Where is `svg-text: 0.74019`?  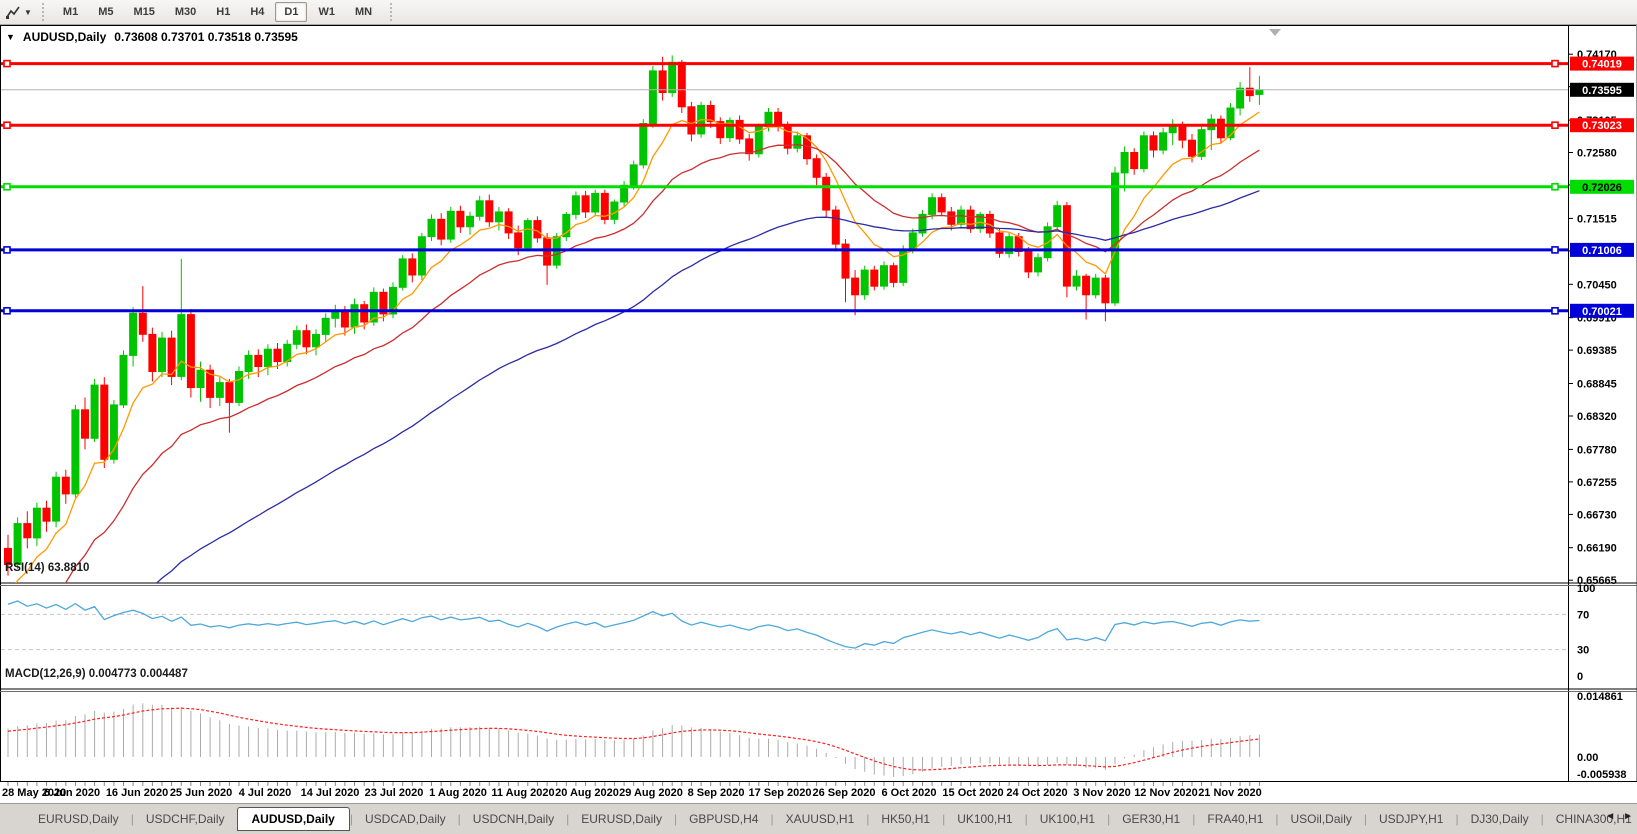
svg-text: 0.74019 is located at coordinates (1602, 65).